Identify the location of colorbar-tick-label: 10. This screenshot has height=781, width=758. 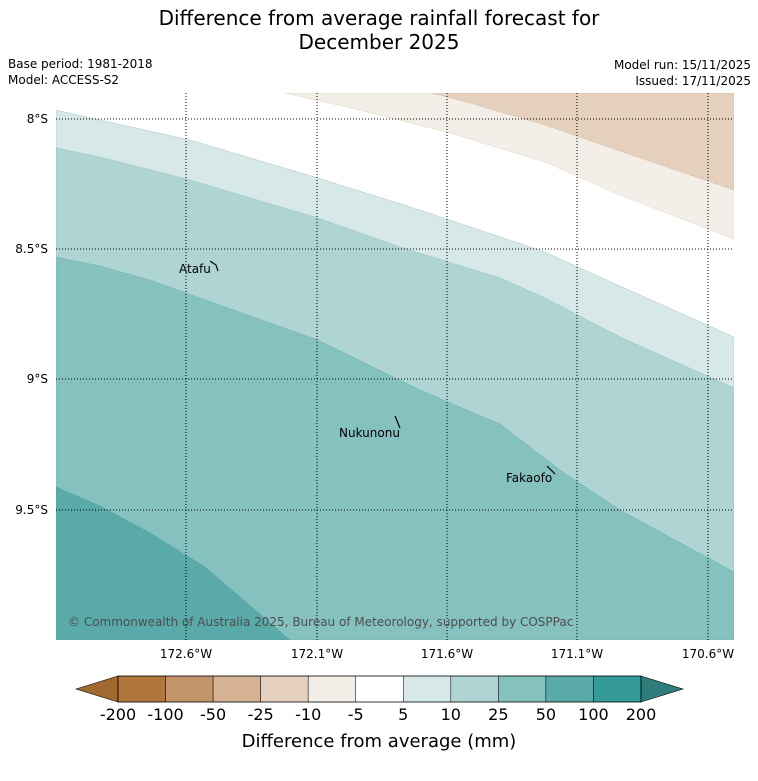
(451, 714).